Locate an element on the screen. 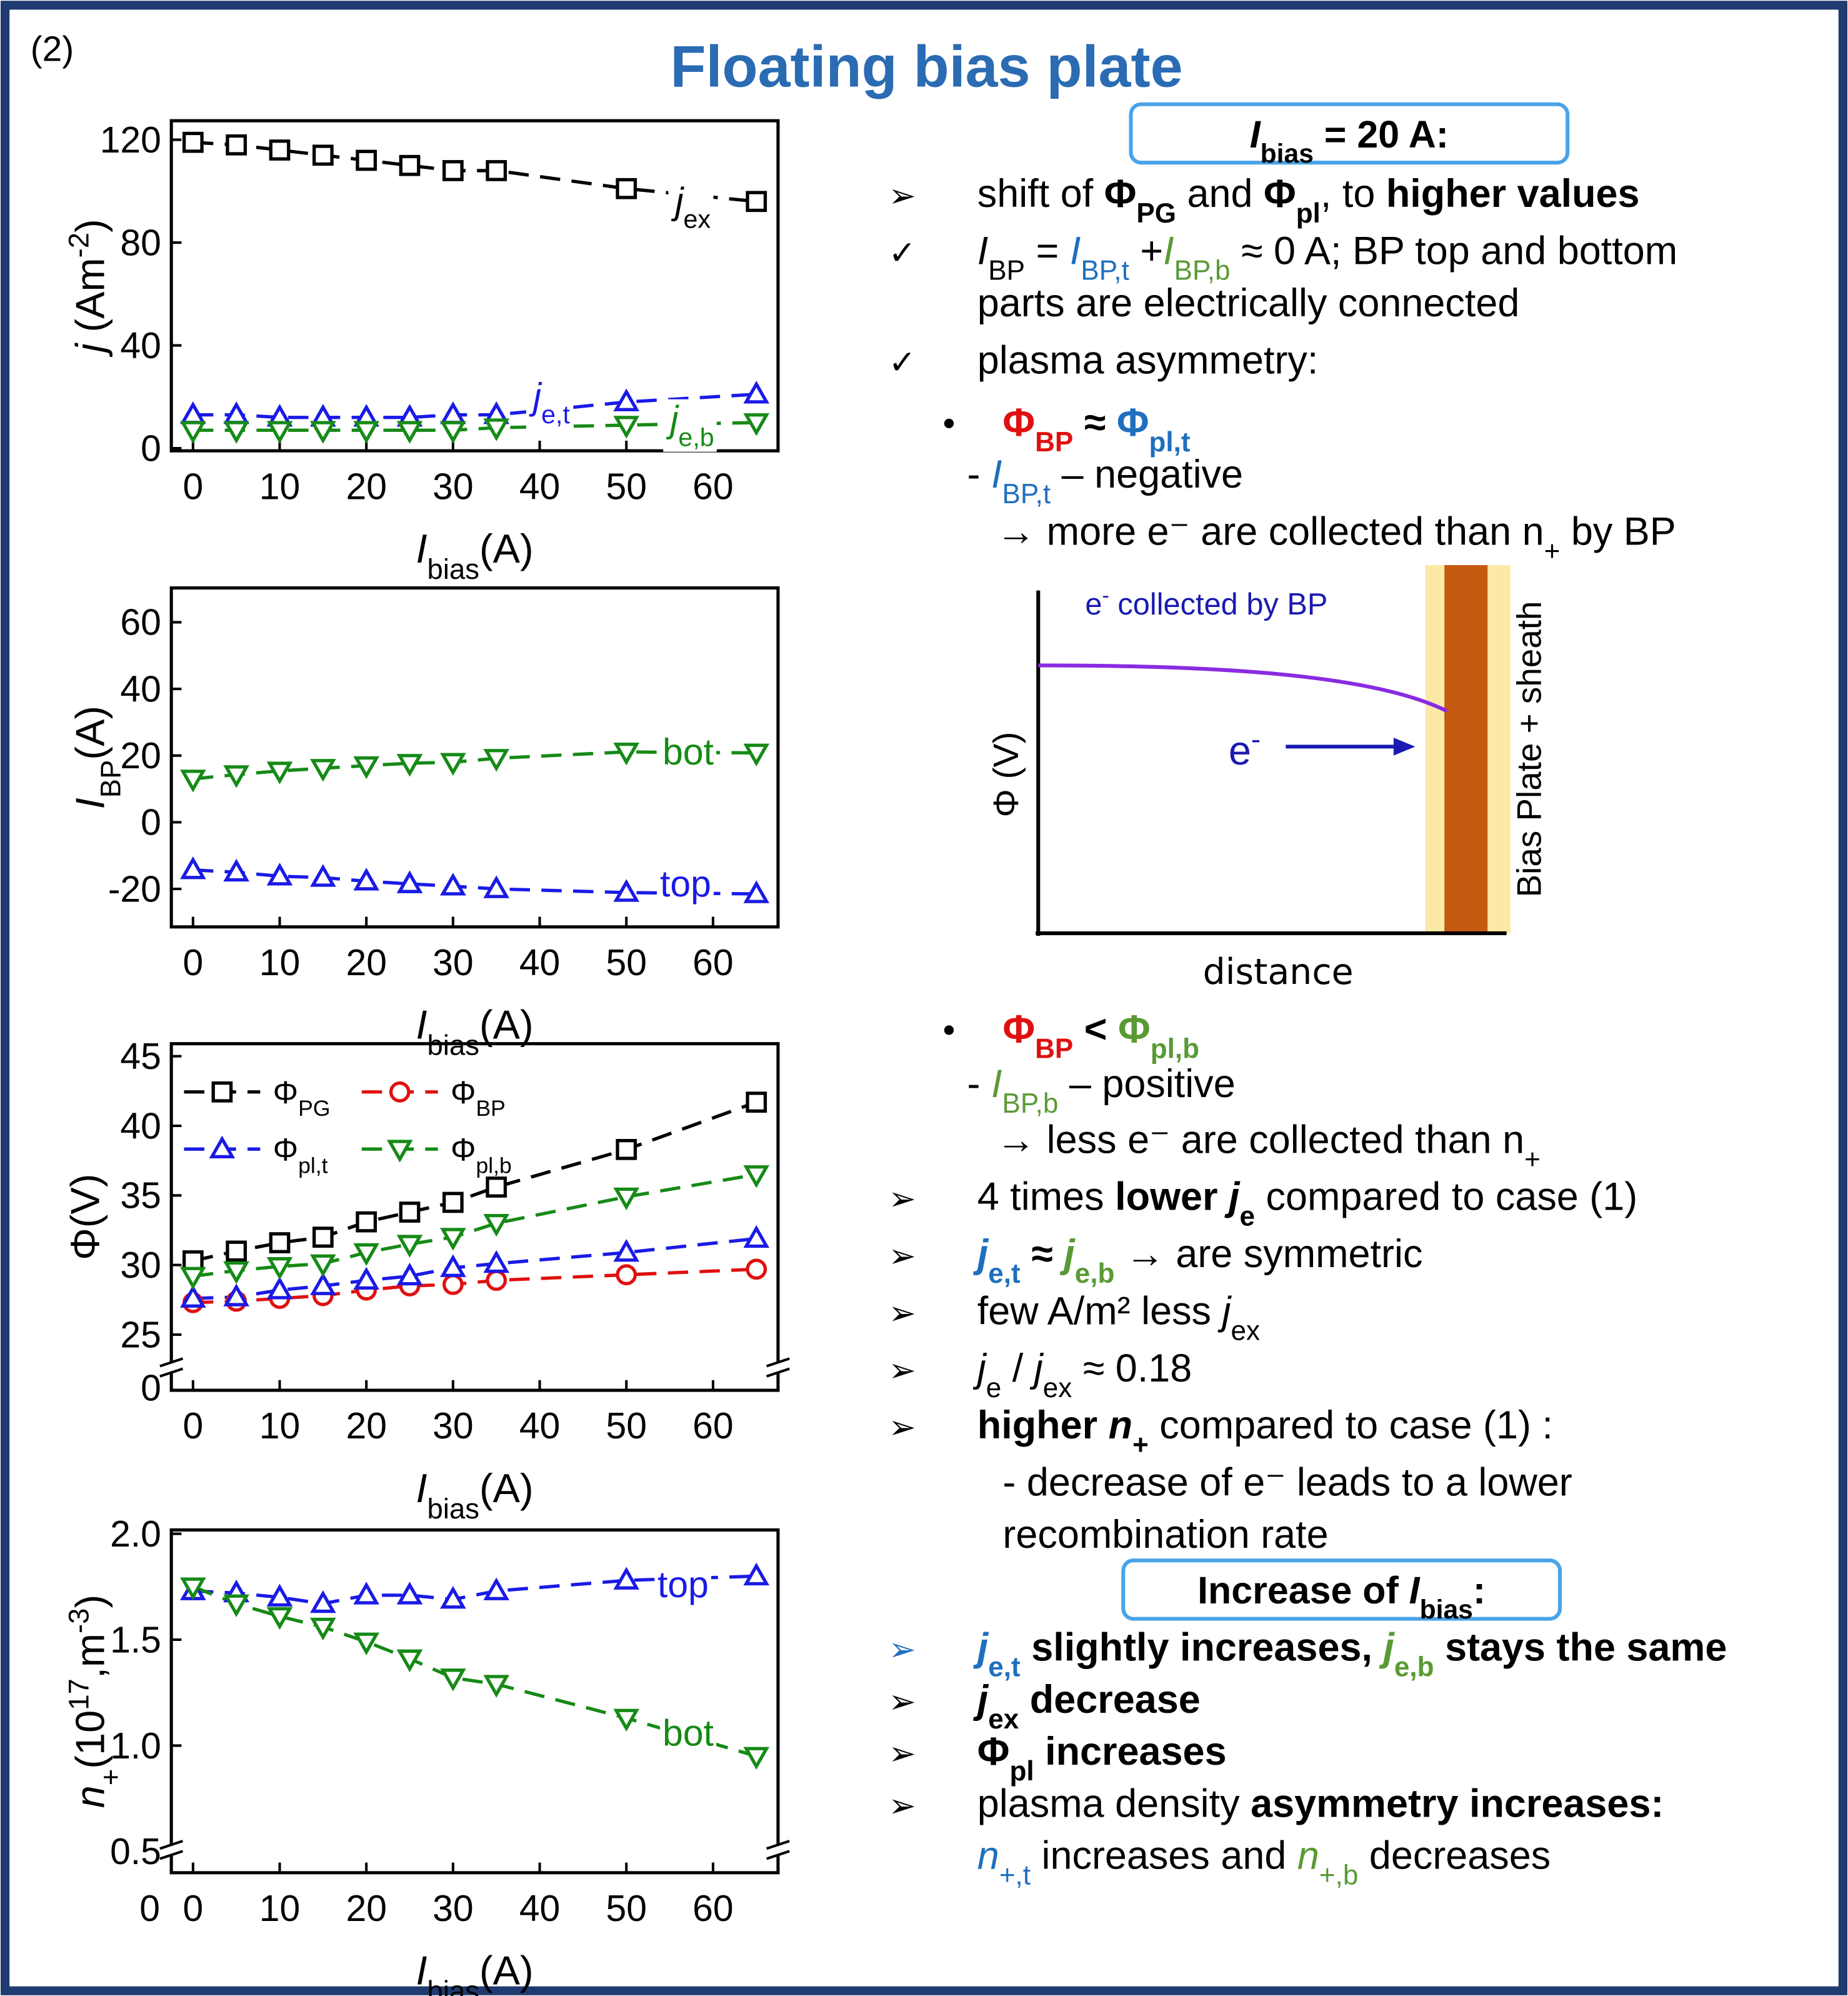 The height and width of the screenshot is (1996, 1848). text-run: by BP is located at coordinates (1618, 531).